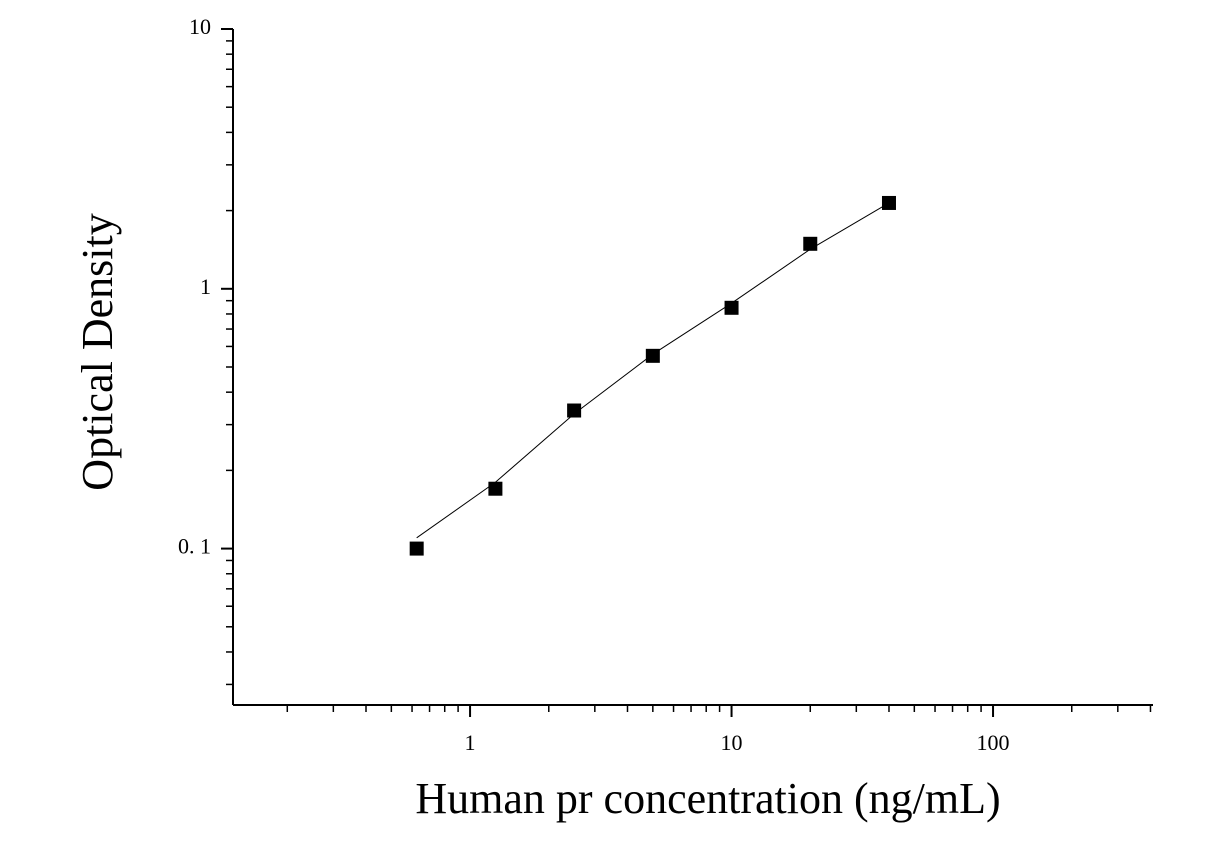  What do you see at coordinates (200, 26) in the screenshot?
I see `y-tick-label: 10` at bounding box center [200, 26].